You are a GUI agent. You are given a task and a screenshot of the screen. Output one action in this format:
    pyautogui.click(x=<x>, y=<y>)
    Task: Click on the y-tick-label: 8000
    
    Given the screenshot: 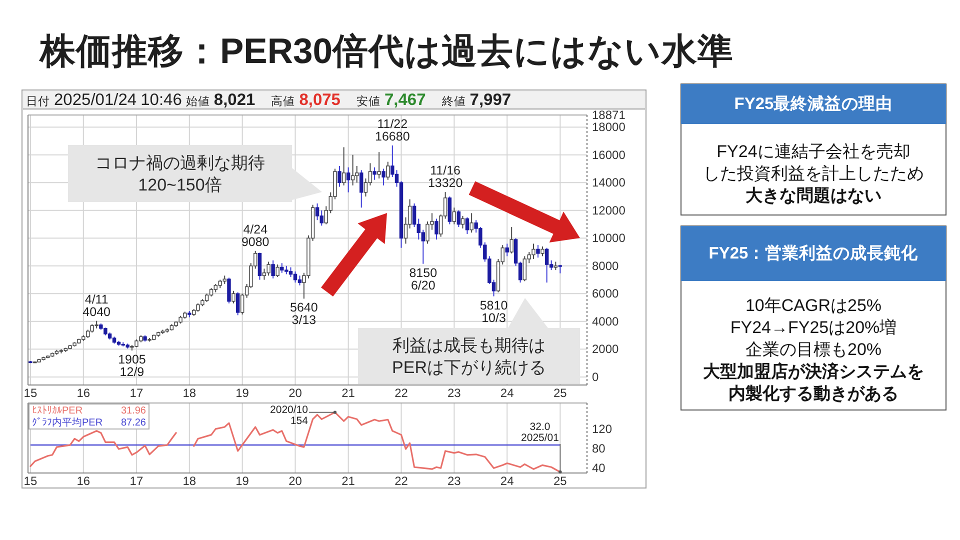 What is the action you would take?
    pyautogui.click(x=606, y=265)
    